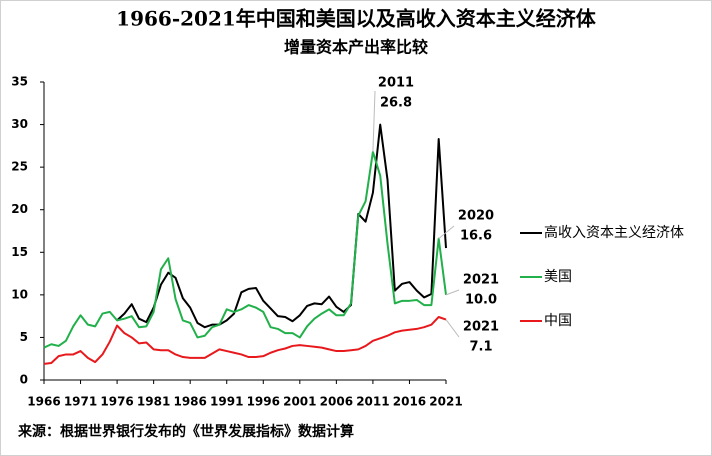 The width and height of the screenshot is (712, 456). Describe the element at coordinates (19, 82) in the screenshot. I see `y-tick-label: 35` at that location.